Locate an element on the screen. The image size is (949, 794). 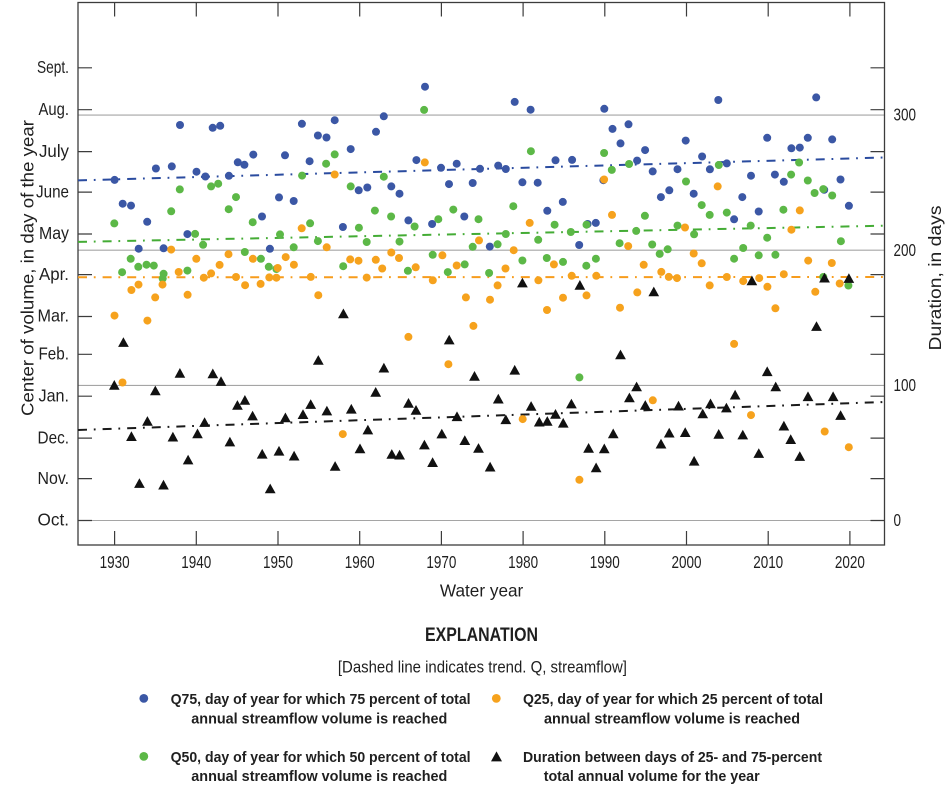
svg-text: Water year is located at coordinates (482, 590).